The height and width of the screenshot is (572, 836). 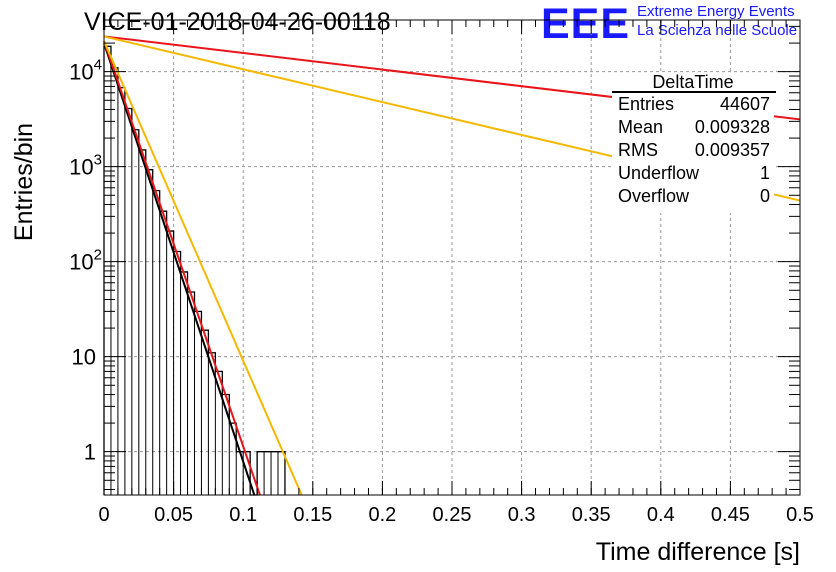 I want to click on stats-label: Entries, so click(x=646, y=104).